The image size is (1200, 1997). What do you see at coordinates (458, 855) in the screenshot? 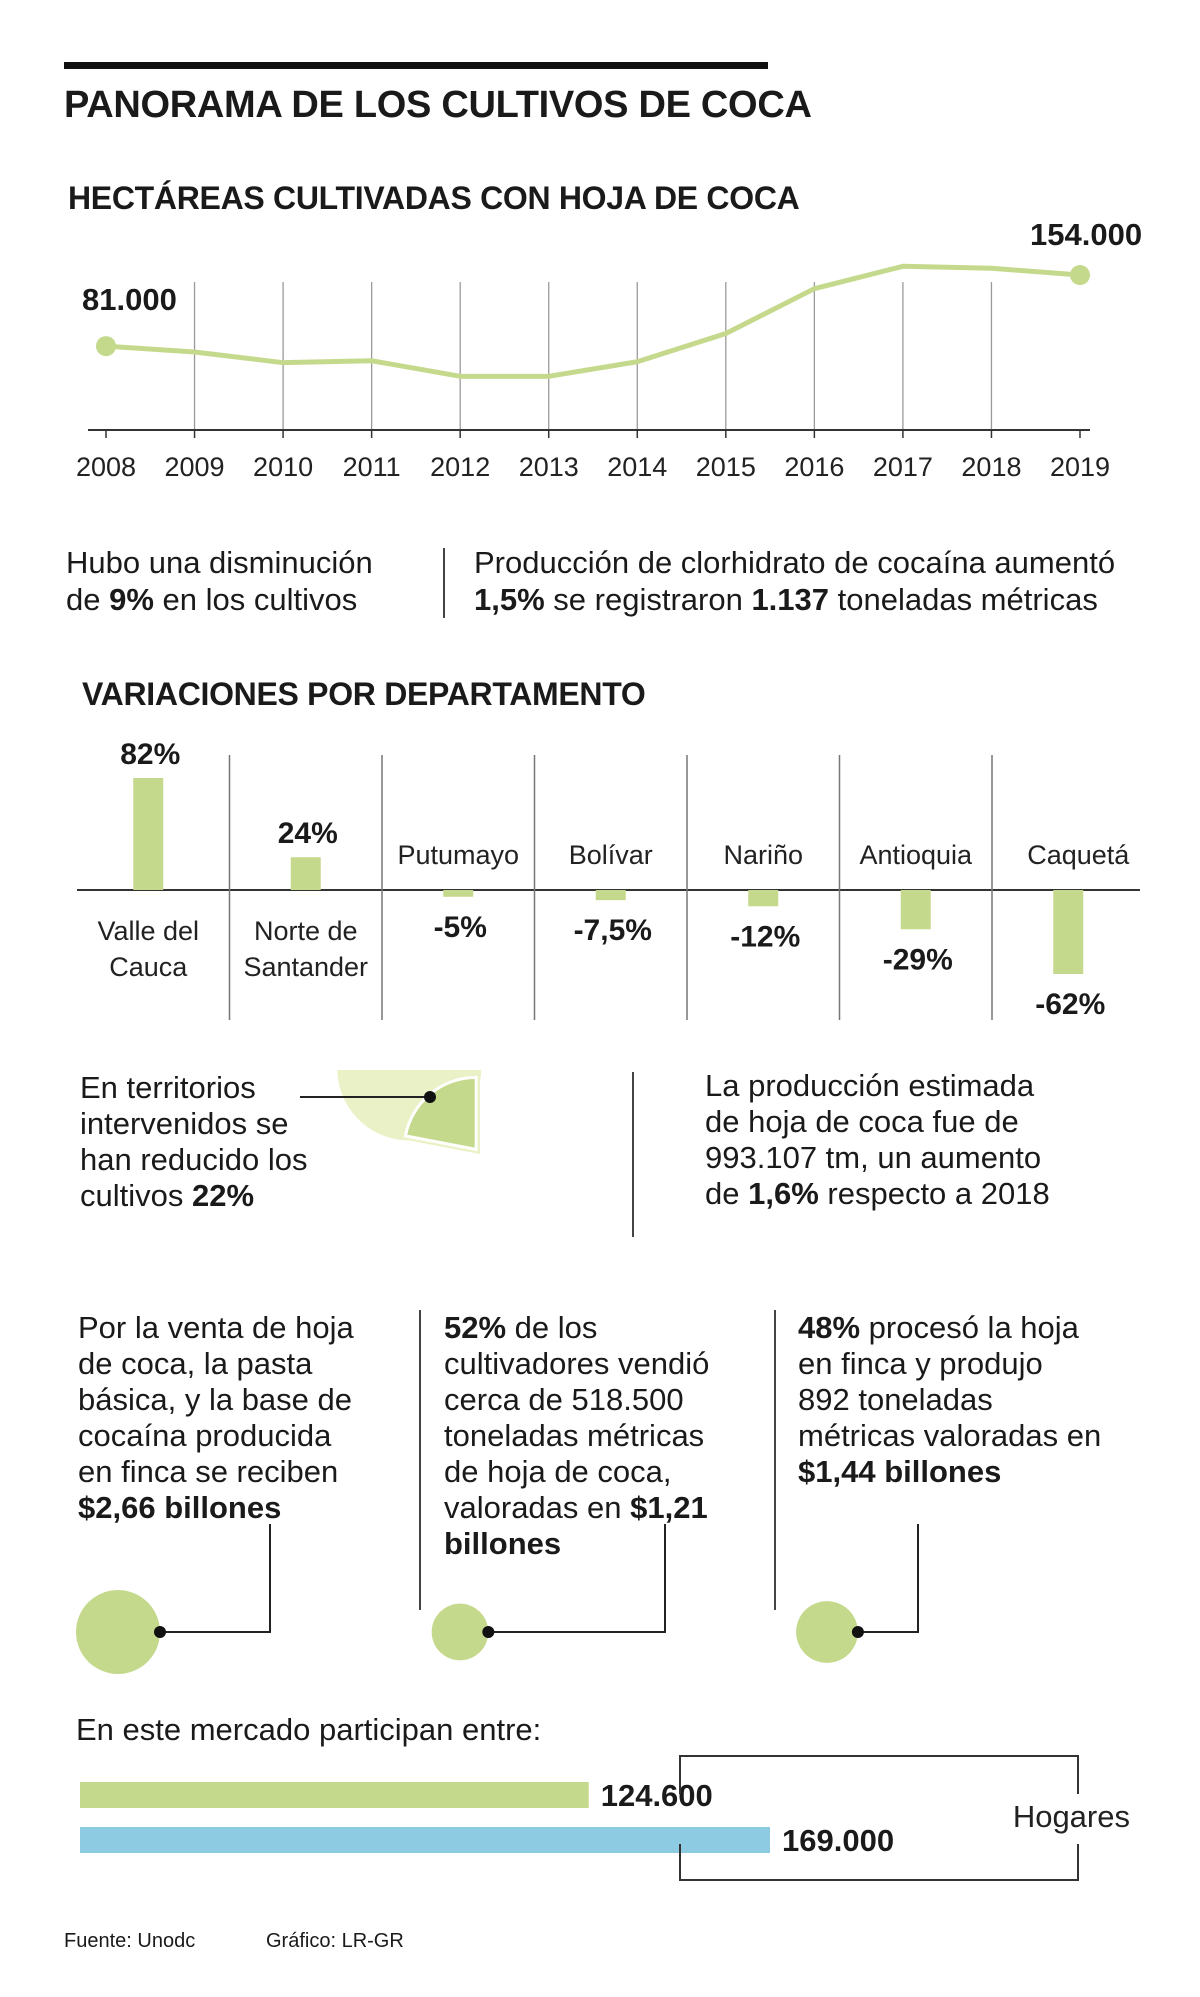
I see `category-label-2: Putumayo` at bounding box center [458, 855].